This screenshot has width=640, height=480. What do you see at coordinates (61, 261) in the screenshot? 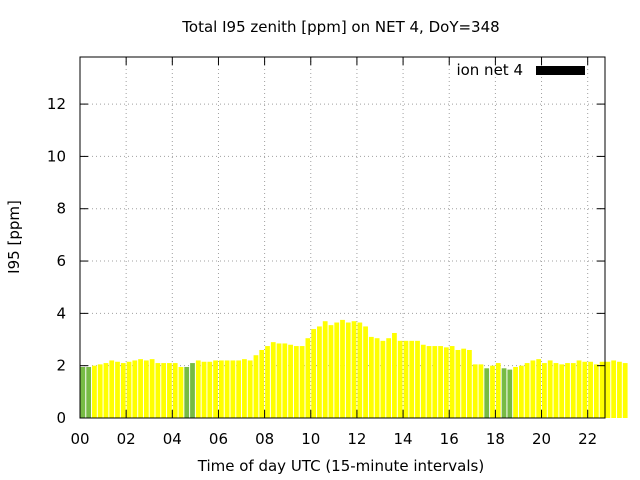
I see `y-tick-label: 6` at bounding box center [61, 261].